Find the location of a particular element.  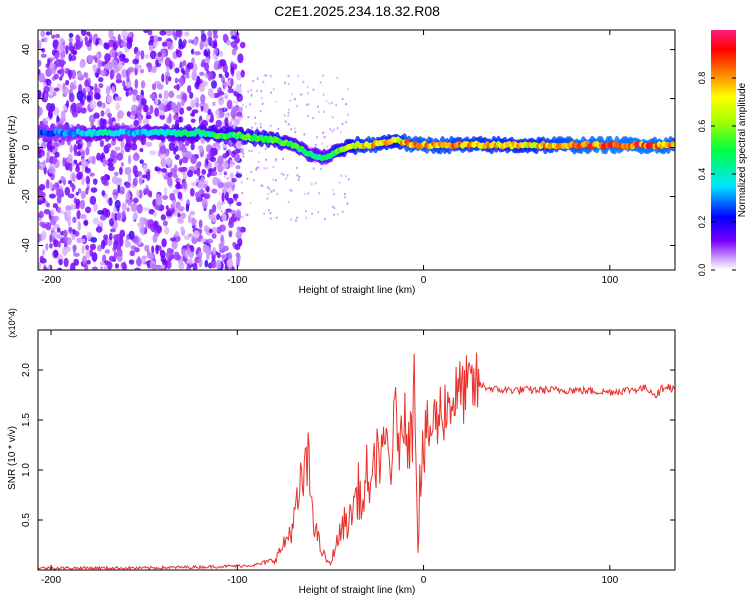

x-tick-label: 100 is located at coordinates (609, 580).